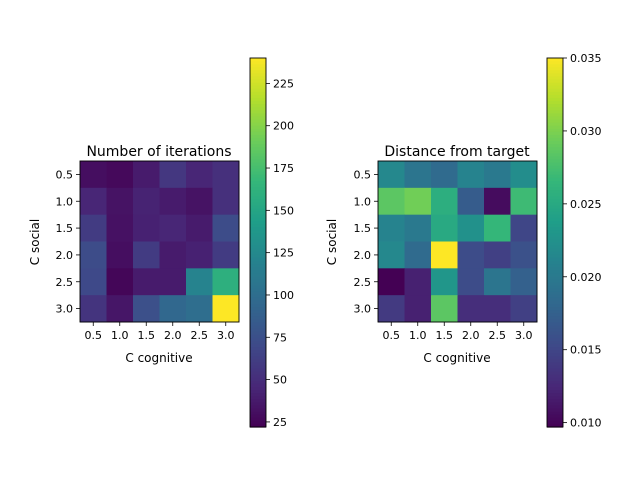 The image size is (640, 480). Describe the element at coordinates (283, 126) in the screenshot. I see `colorbar-tick-label: 200` at that location.